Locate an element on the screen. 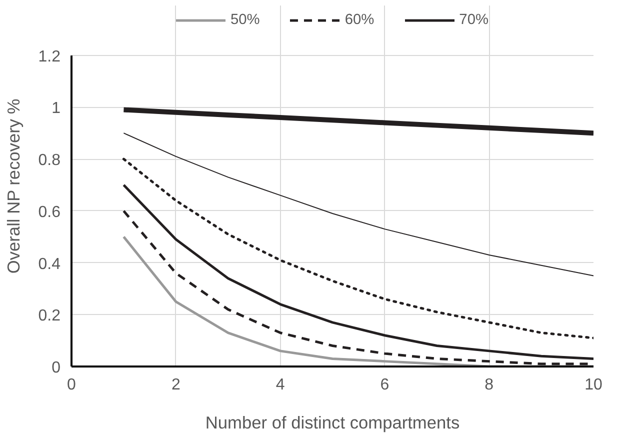 Image resolution: width=618 pixels, height=435 pixels. y-tick-label: 0.4 is located at coordinates (49, 264).